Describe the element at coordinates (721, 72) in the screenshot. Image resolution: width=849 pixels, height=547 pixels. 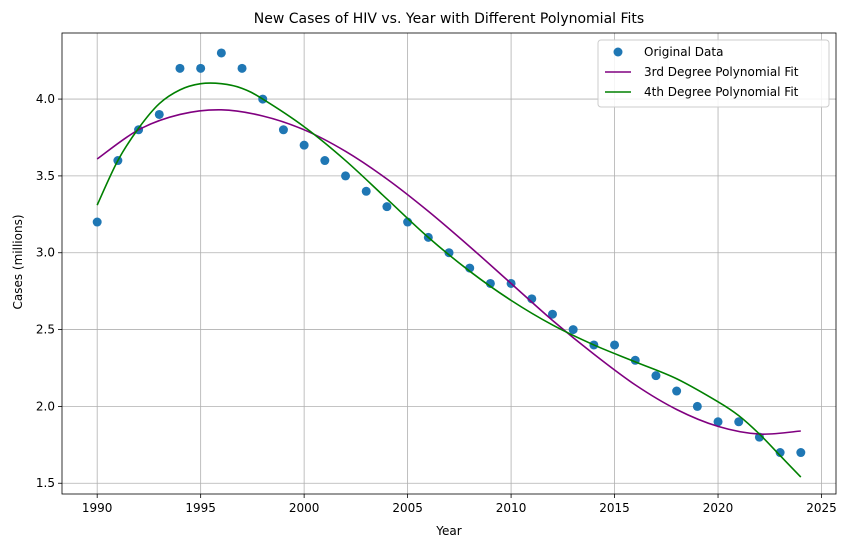
I see `legend-label: 3rd Degree Polynomial Fit` at that location.